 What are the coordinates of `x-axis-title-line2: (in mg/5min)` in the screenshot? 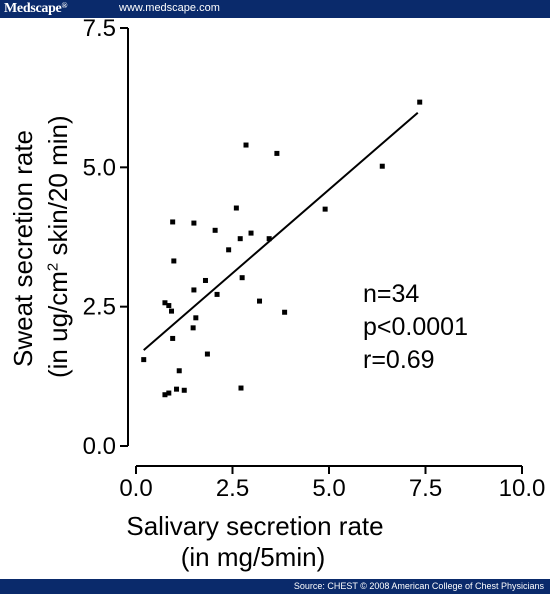 It's located at (253, 557).